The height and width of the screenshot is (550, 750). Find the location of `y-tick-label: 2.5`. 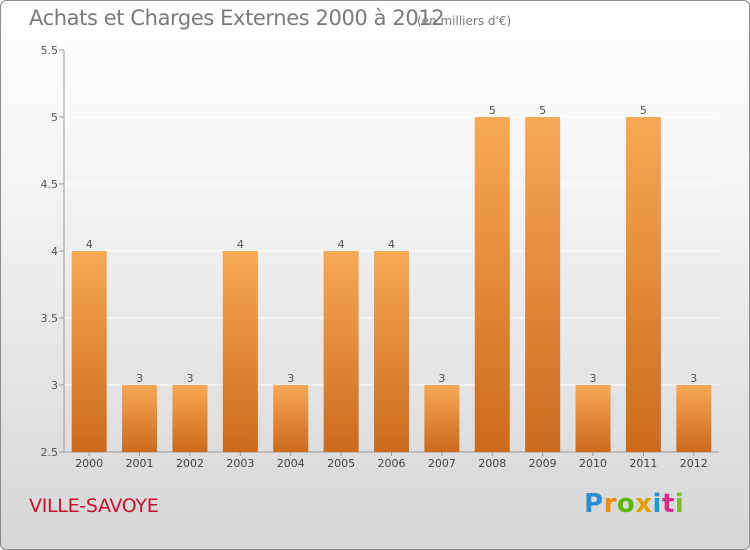

y-tick-label: 2.5 is located at coordinates (50, 452).